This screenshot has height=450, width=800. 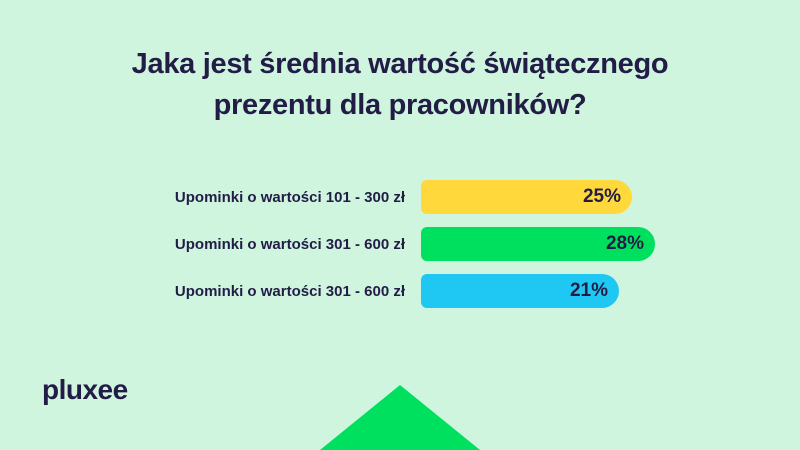 I want to click on arrow-up-icon, so click(x=400, y=417).